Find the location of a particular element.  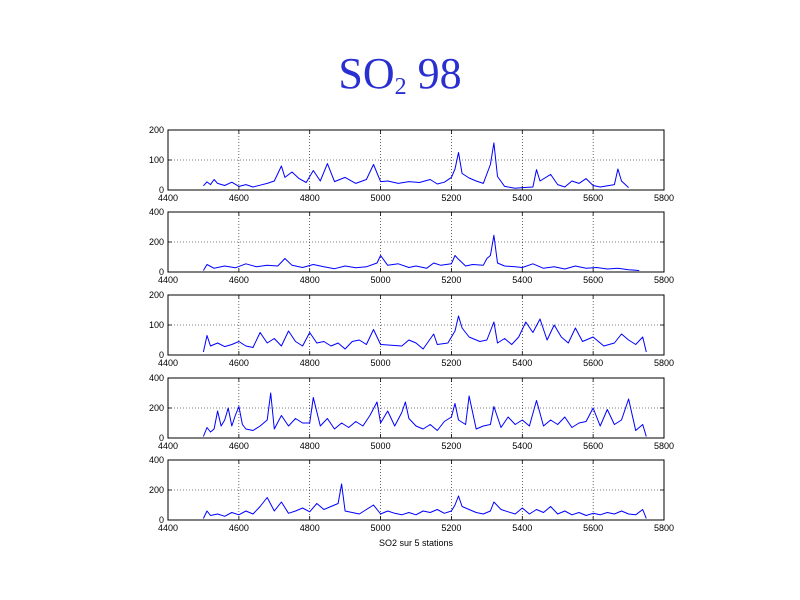

x-axis-label: SO2 sur 5 stations is located at coordinates (416, 543).